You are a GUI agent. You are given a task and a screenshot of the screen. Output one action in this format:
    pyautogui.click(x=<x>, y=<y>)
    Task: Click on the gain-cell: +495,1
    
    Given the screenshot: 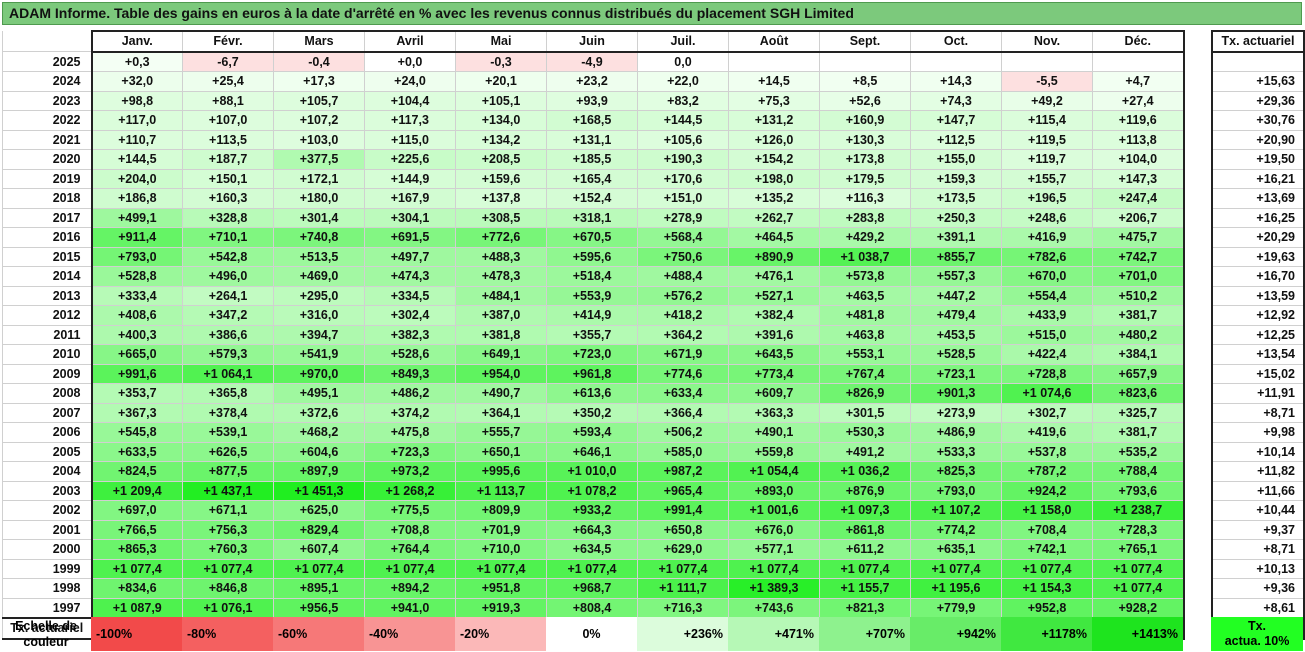 What is the action you would take?
    pyautogui.click(x=319, y=393)
    